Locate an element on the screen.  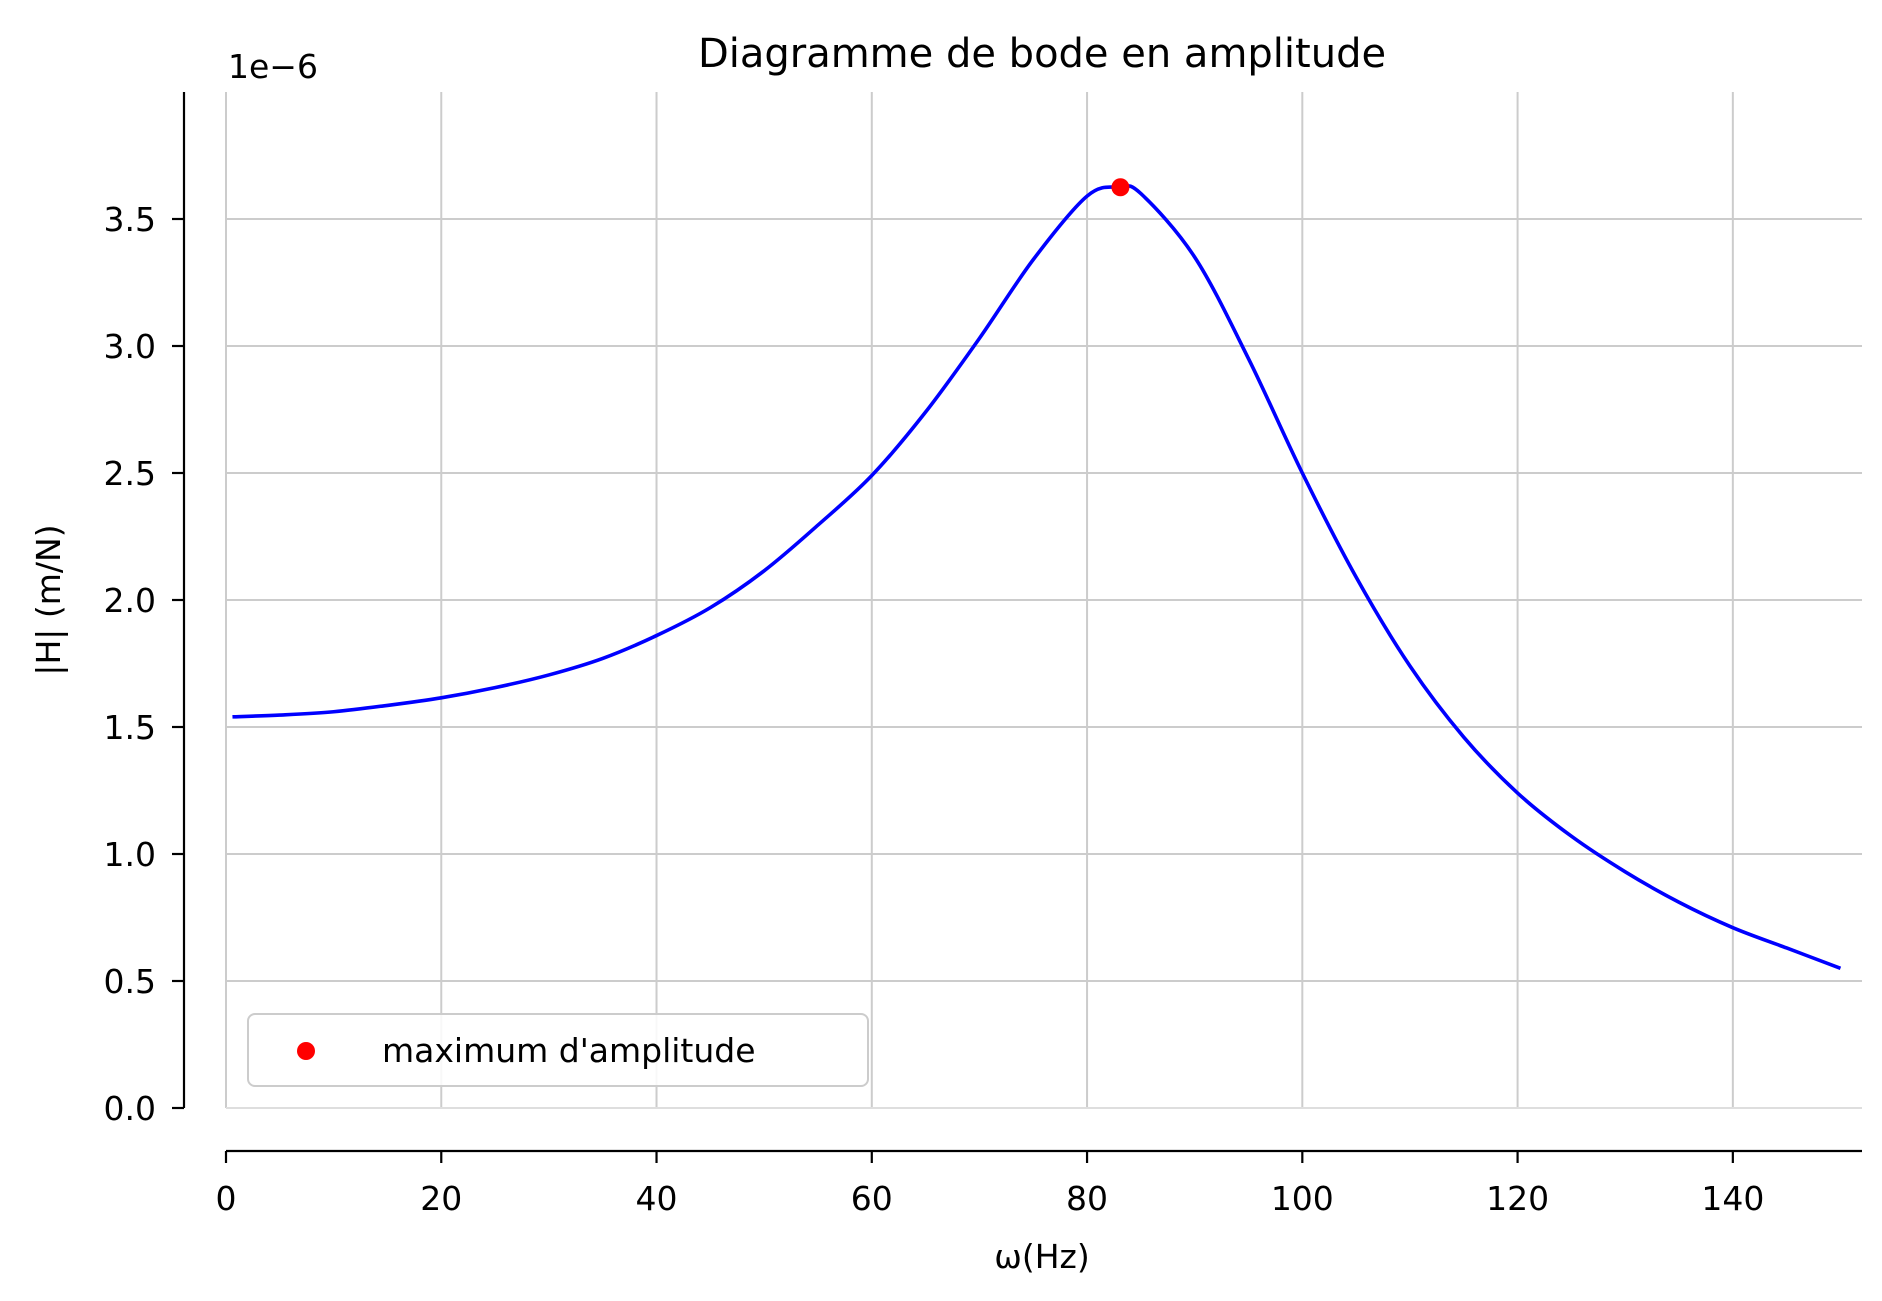
x-tick-label: 100 is located at coordinates (1302, 1198).